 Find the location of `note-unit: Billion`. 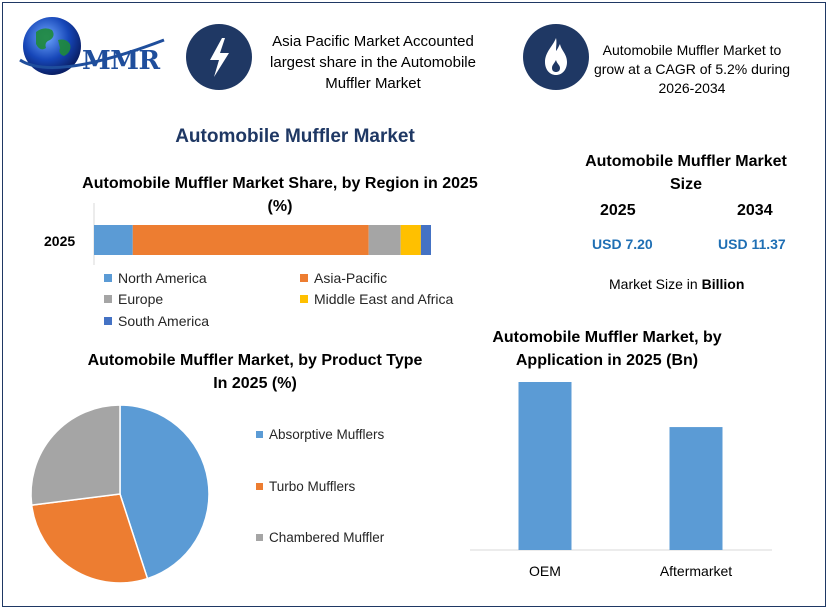

note-unit: Billion is located at coordinates (723, 284).